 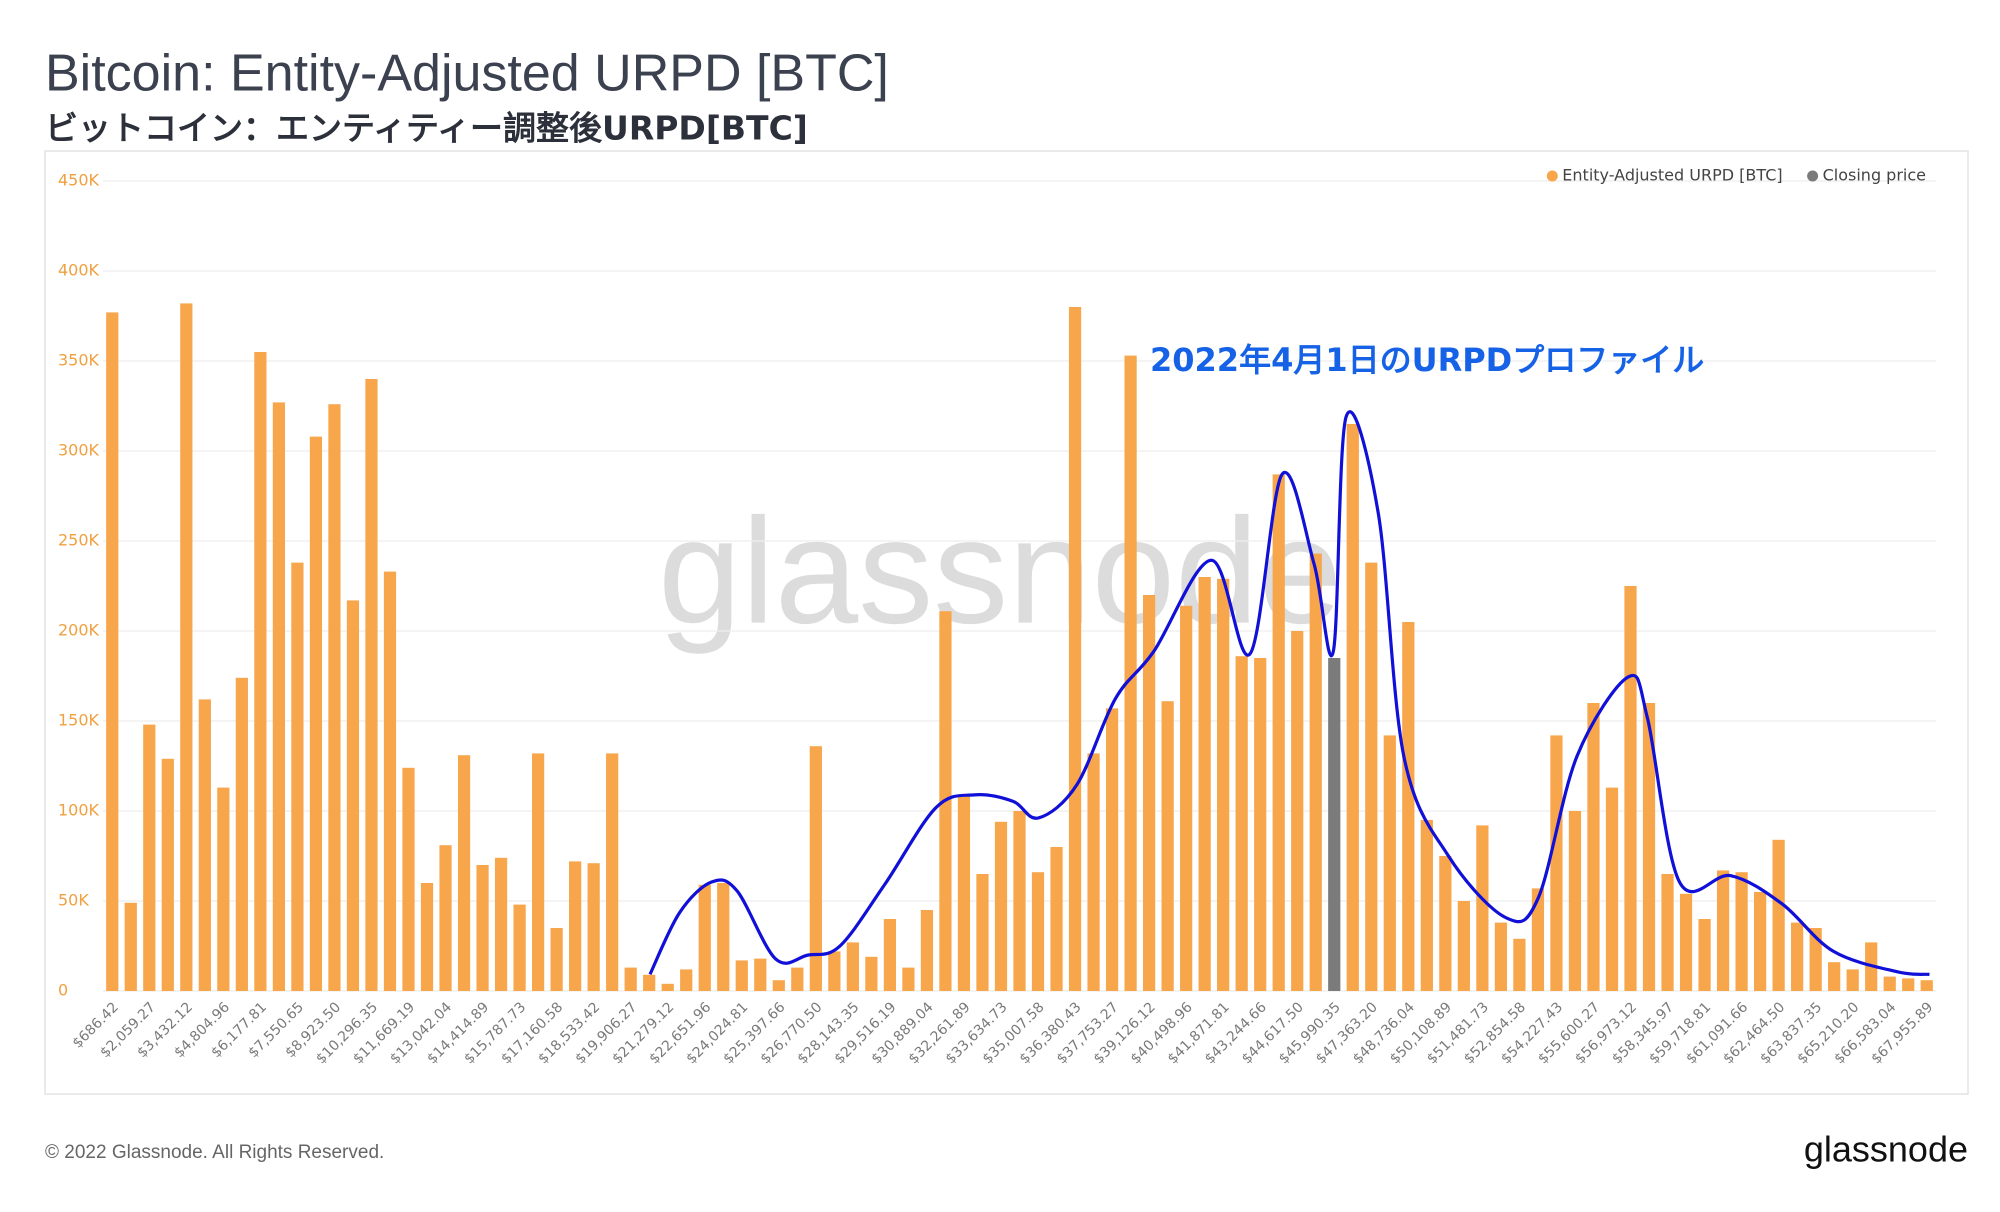 What do you see at coordinates (467, 74) in the screenshot?
I see `chart-title: Bitcoin: Entity-Adjusted URPD [BTC]` at bounding box center [467, 74].